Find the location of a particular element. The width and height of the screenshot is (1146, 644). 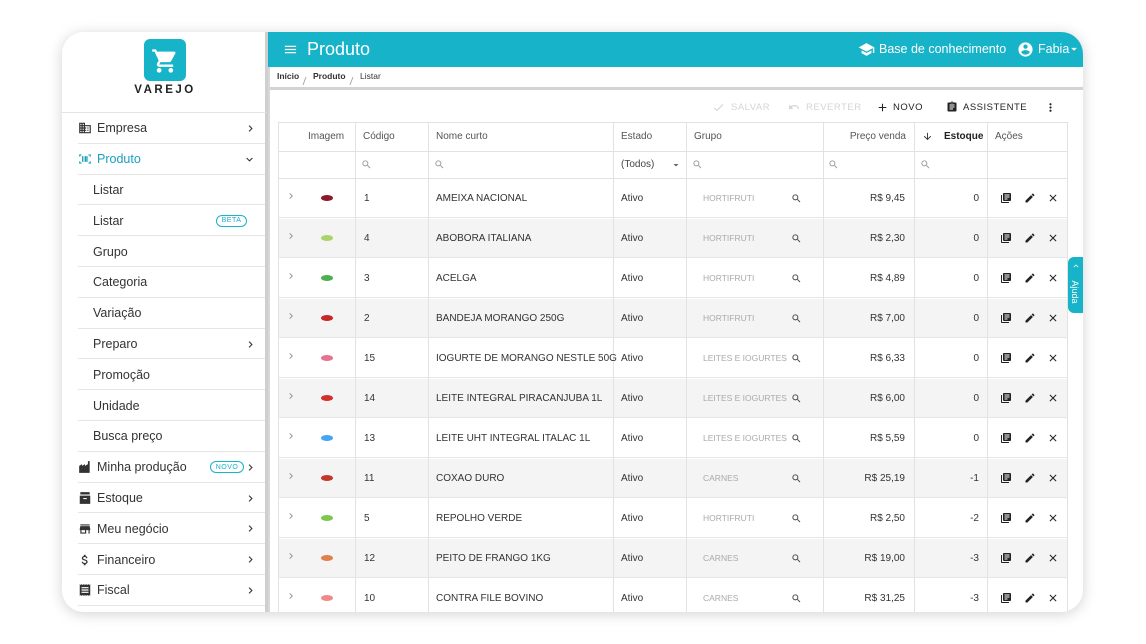

column-header: Nome curto is located at coordinates (462, 136).